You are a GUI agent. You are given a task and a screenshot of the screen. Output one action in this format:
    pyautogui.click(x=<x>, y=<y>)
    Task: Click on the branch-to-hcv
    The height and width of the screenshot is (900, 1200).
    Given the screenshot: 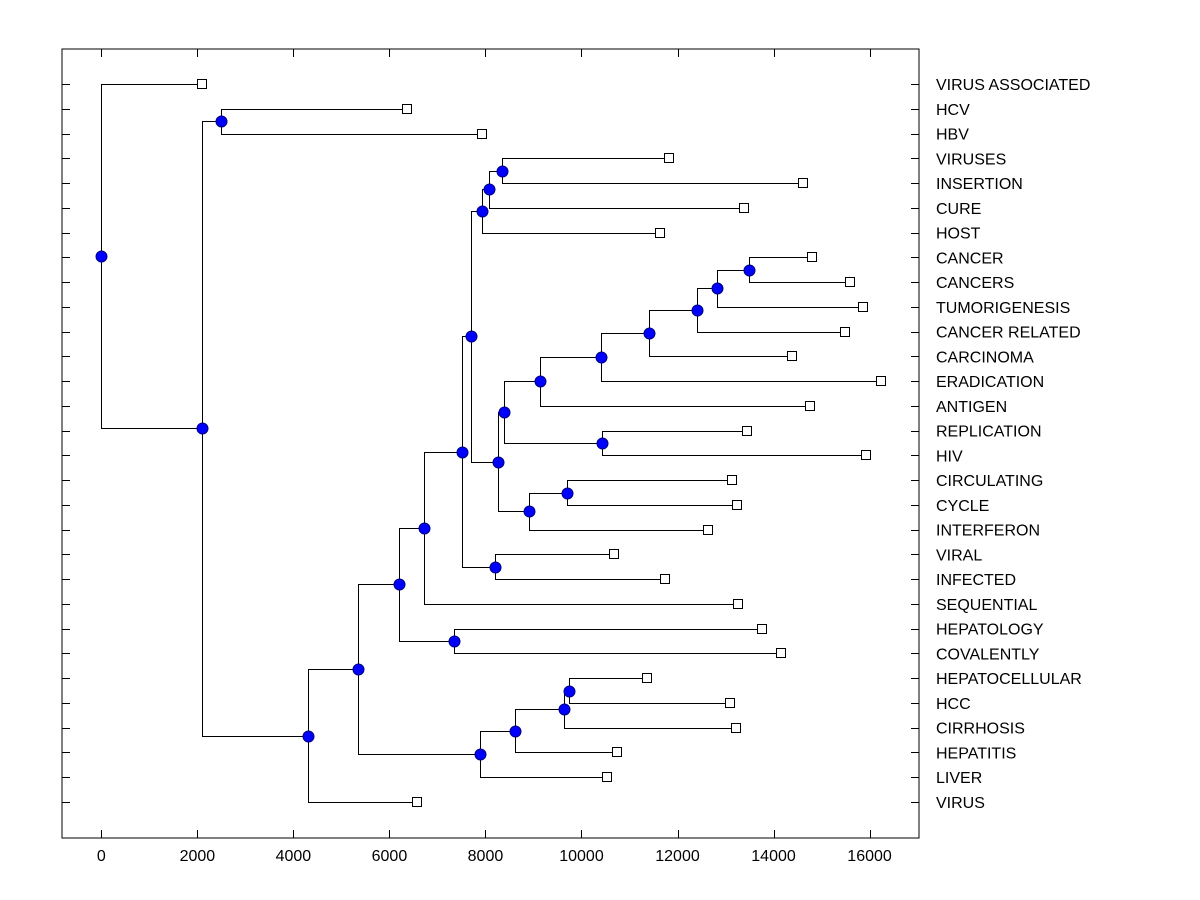 What is the action you would take?
    pyautogui.click(x=314, y=115)
    